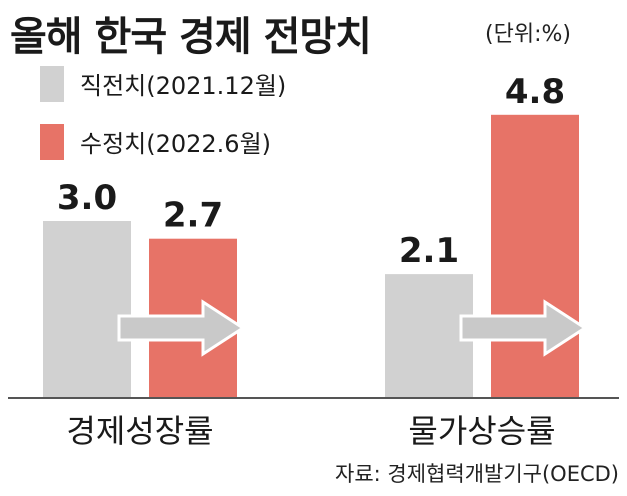 The height and width of the screenshot is (496, 627). What do you see at coordinates (528, 34) in the screenshot?
I see `unit-label: (단위:%)` at bounding box center [528, 34].